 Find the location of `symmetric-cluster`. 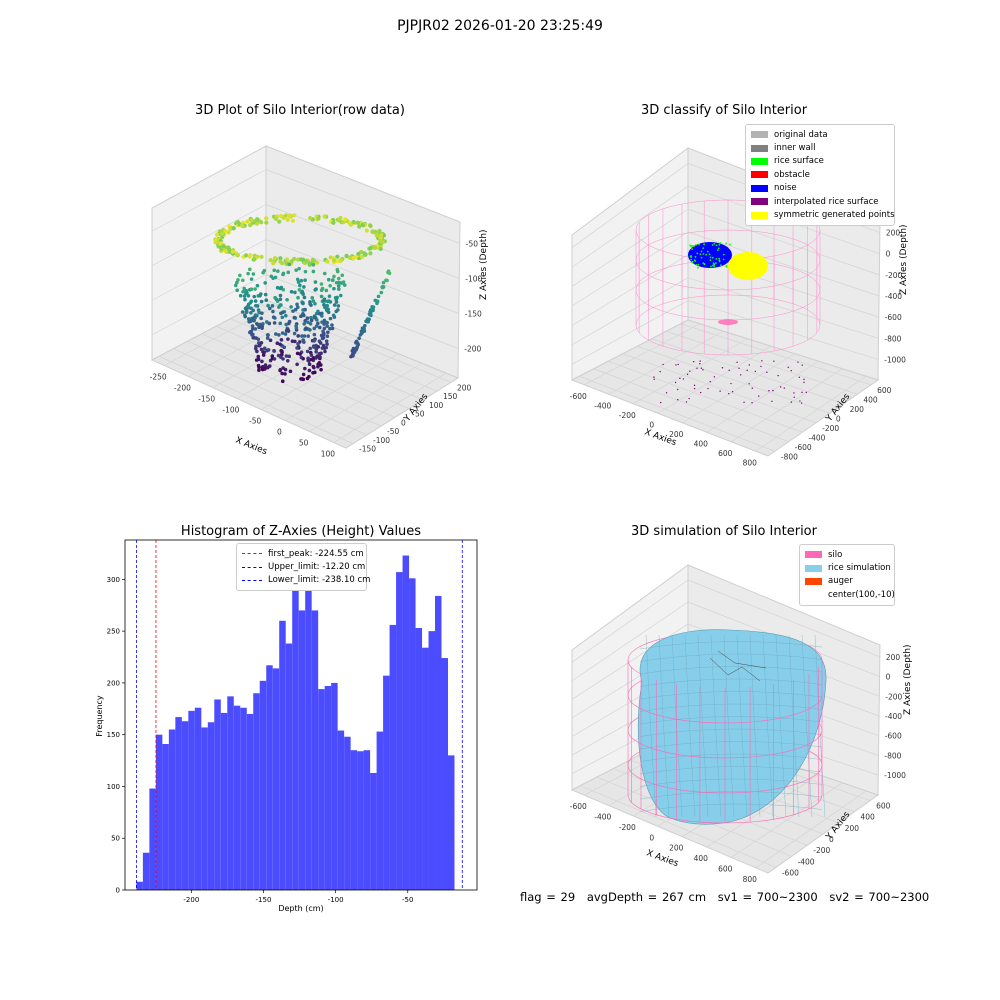

symmetric-cluster is located at coordinates (748, 266).